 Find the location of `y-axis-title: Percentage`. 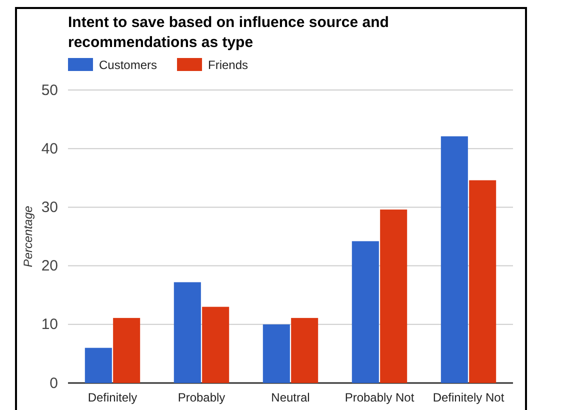

y-axis-title: Percentage is located at coordinates (28, 236).